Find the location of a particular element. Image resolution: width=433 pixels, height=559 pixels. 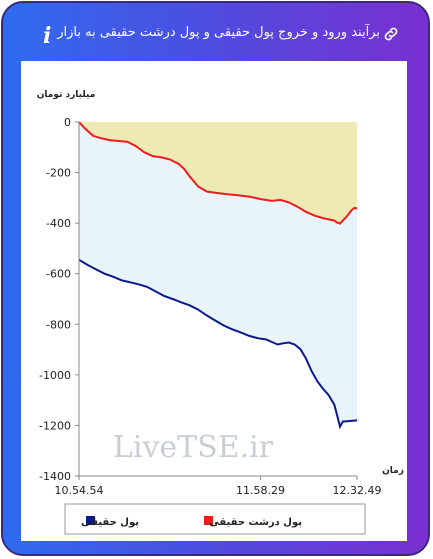

info-icon: i is located at coordinates (47, 36).